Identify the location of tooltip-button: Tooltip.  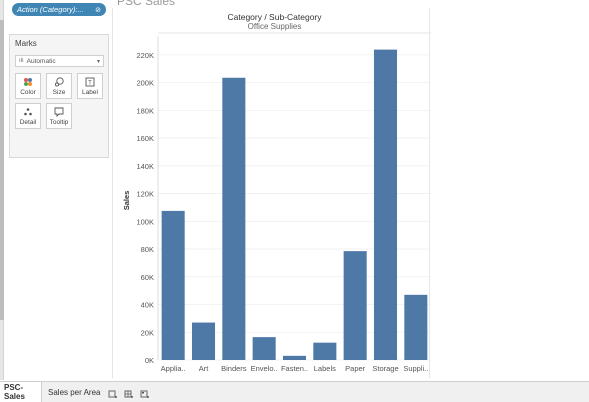
(59, 116).